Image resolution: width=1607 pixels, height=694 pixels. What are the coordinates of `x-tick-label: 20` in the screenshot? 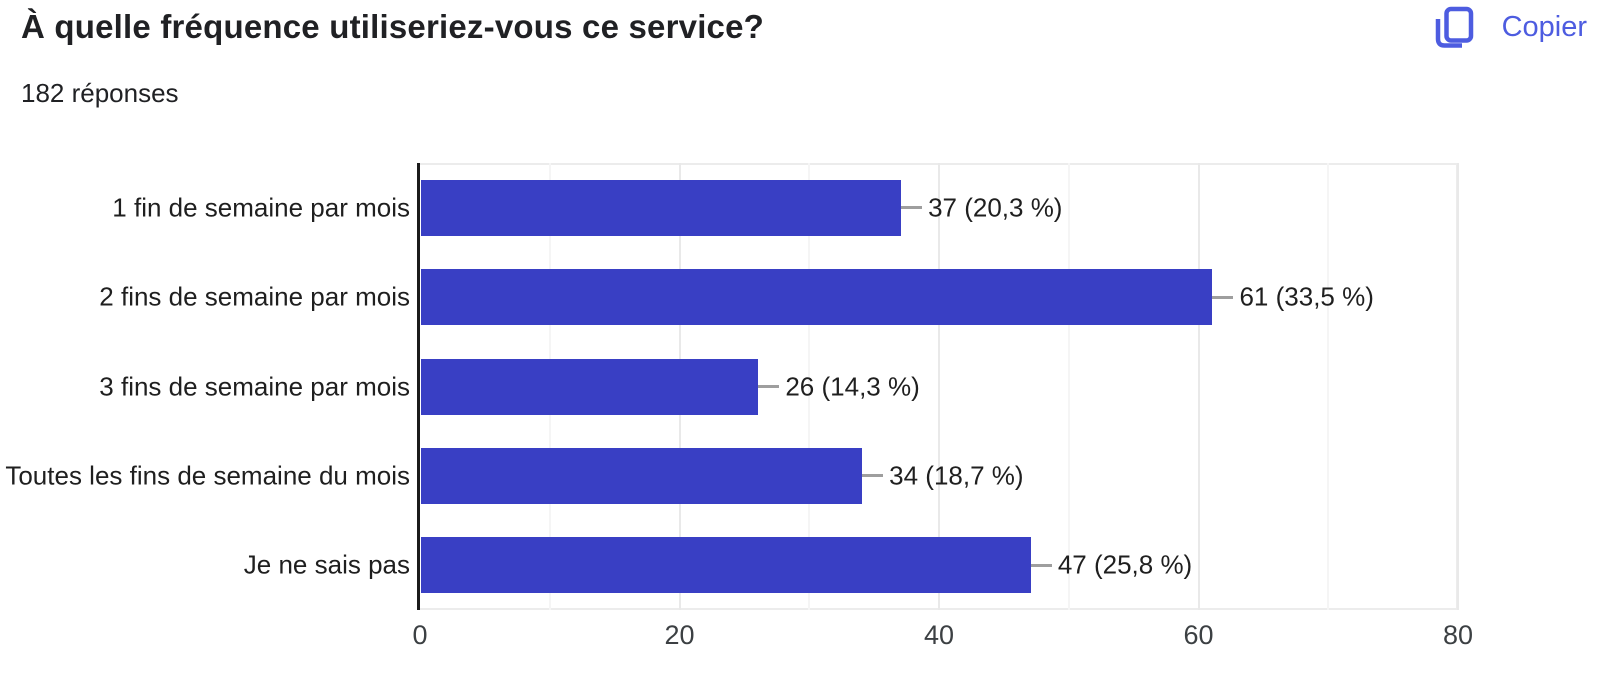 It's located at (679, 635).